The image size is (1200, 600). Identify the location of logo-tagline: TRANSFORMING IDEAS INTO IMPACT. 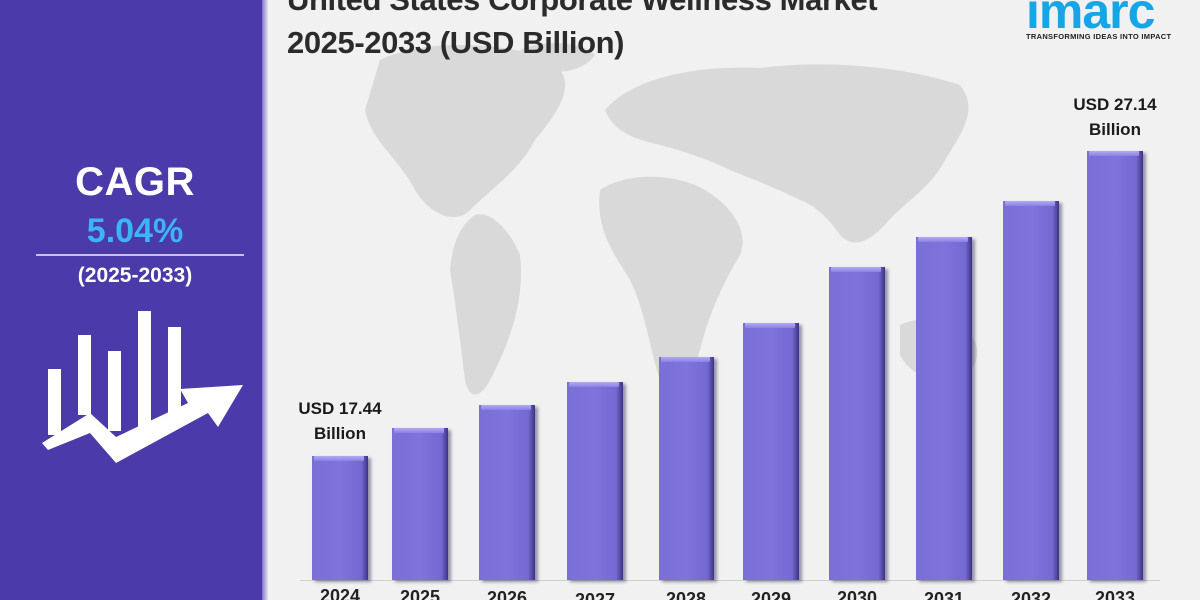
(1099, 36).